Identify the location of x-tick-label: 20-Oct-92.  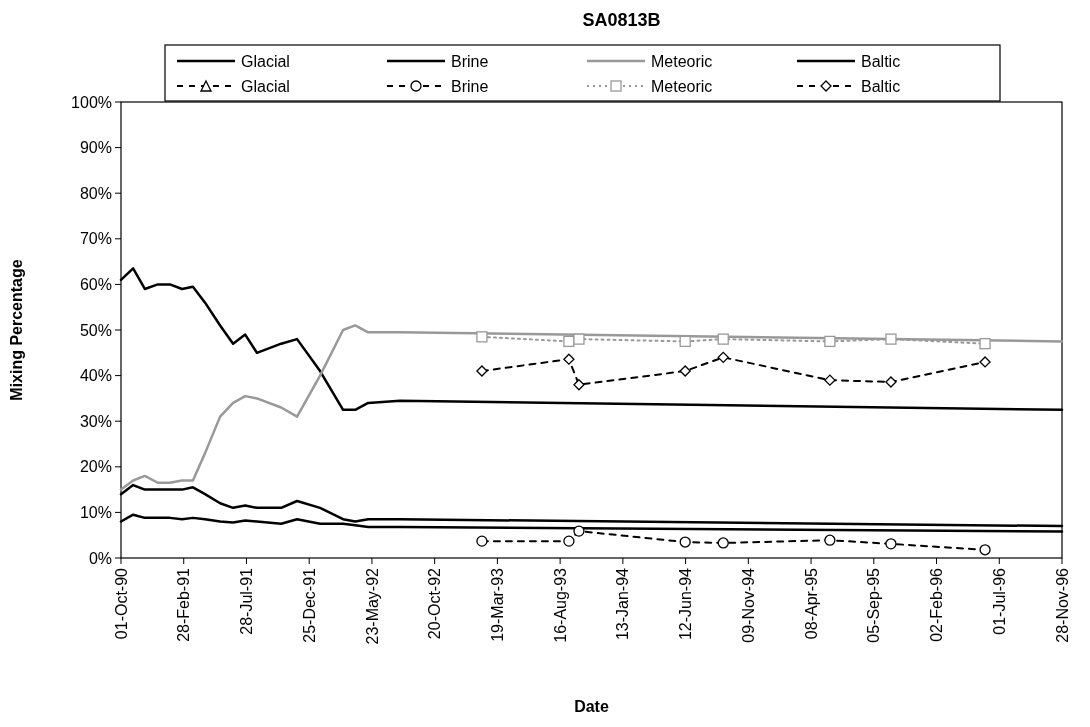
(435, 603).